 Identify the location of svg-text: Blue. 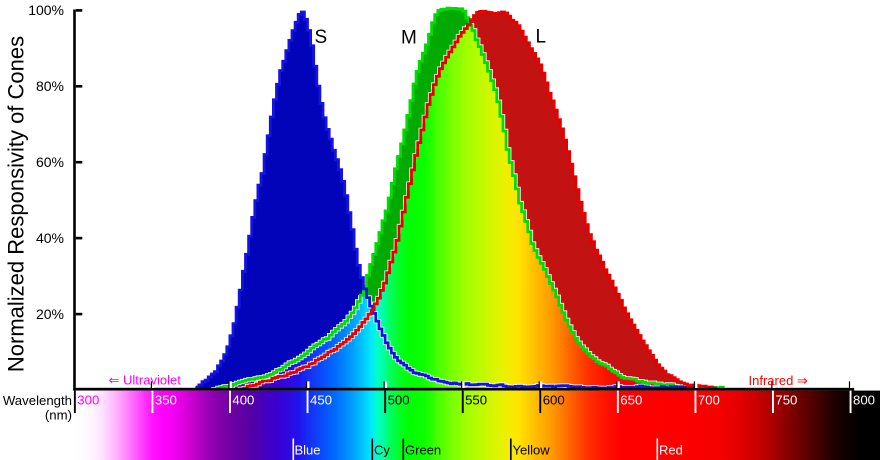
(308, 450).